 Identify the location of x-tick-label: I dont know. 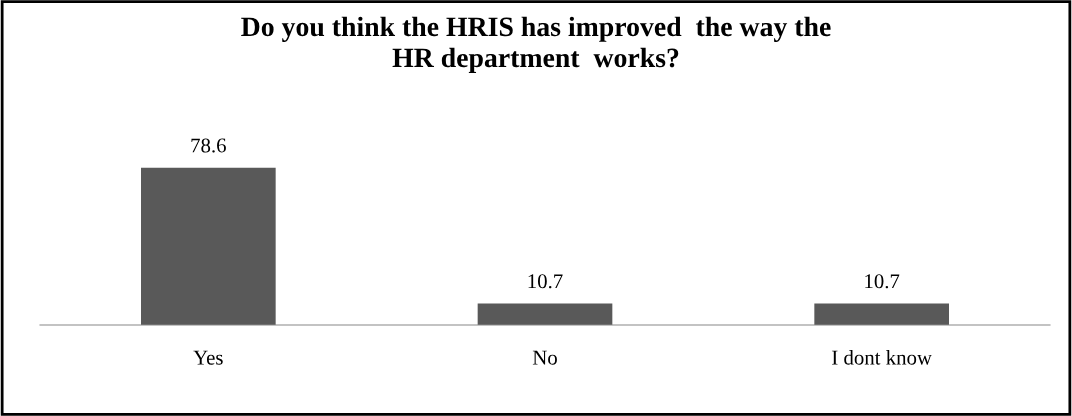
(882, 357).